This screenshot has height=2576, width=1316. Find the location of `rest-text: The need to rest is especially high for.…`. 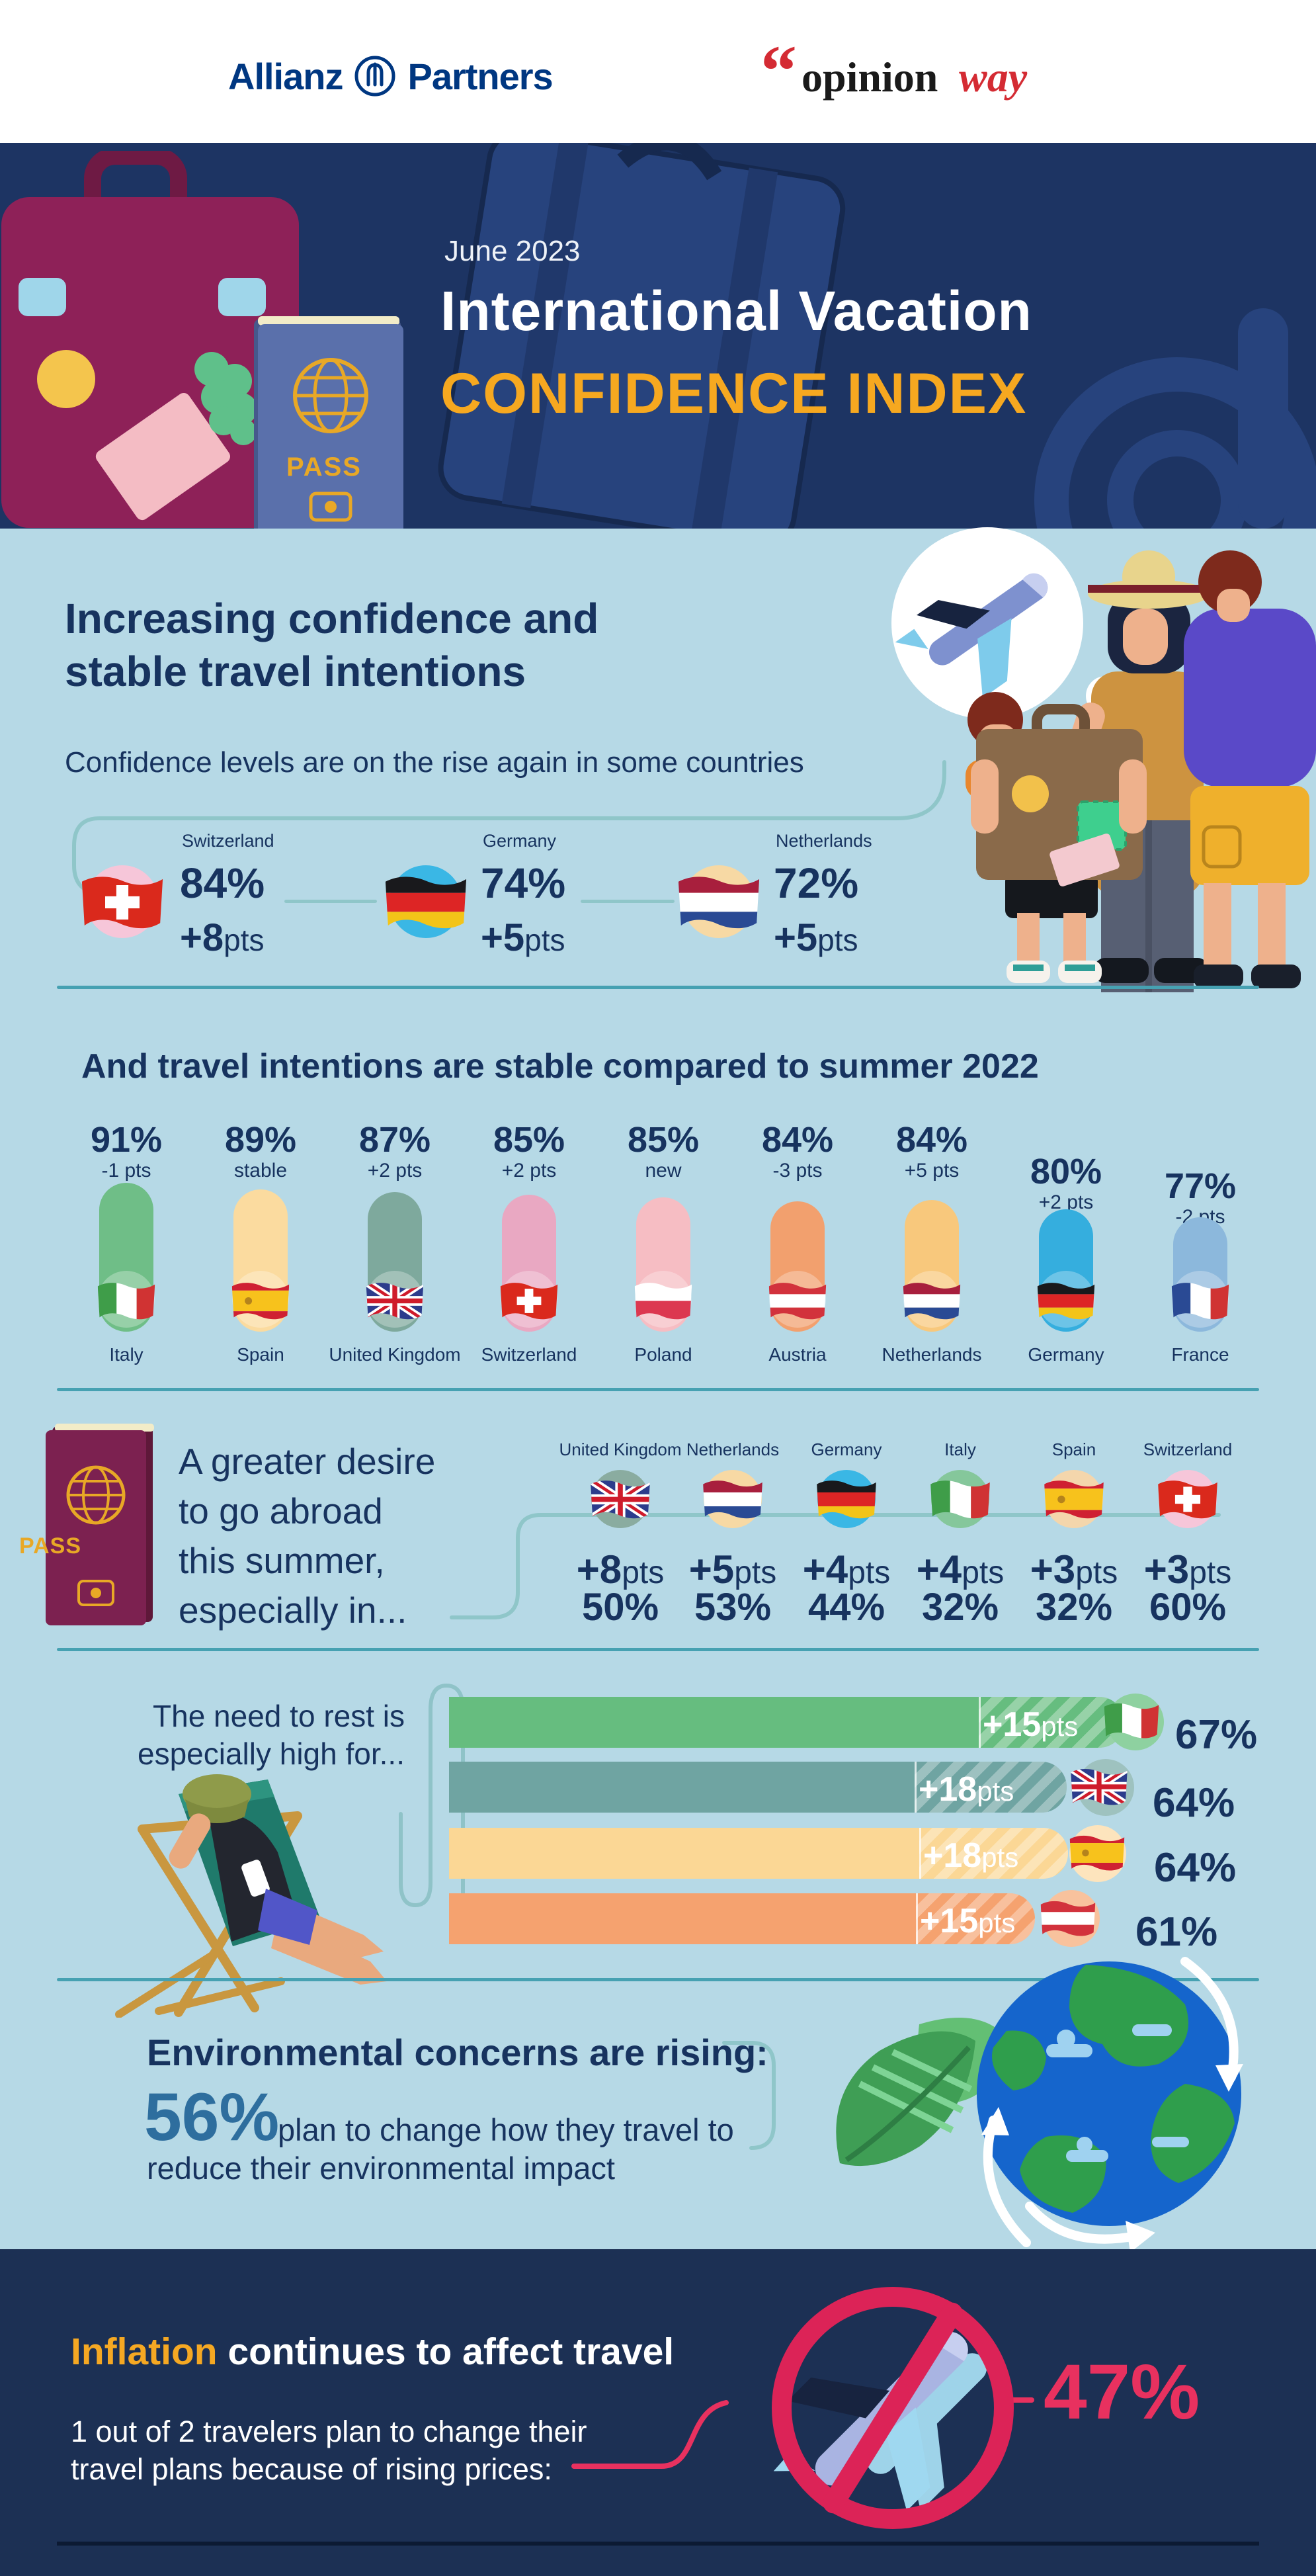

rest-text: The need to rest is especially high for.… is located at coordinates (271, 1735).